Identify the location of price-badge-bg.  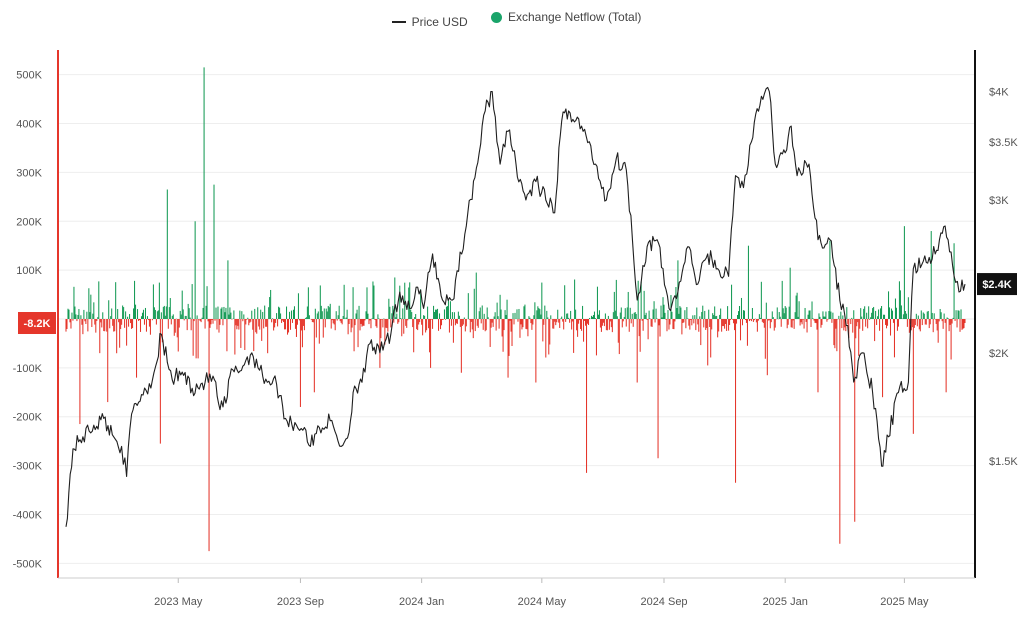
(997, 284).